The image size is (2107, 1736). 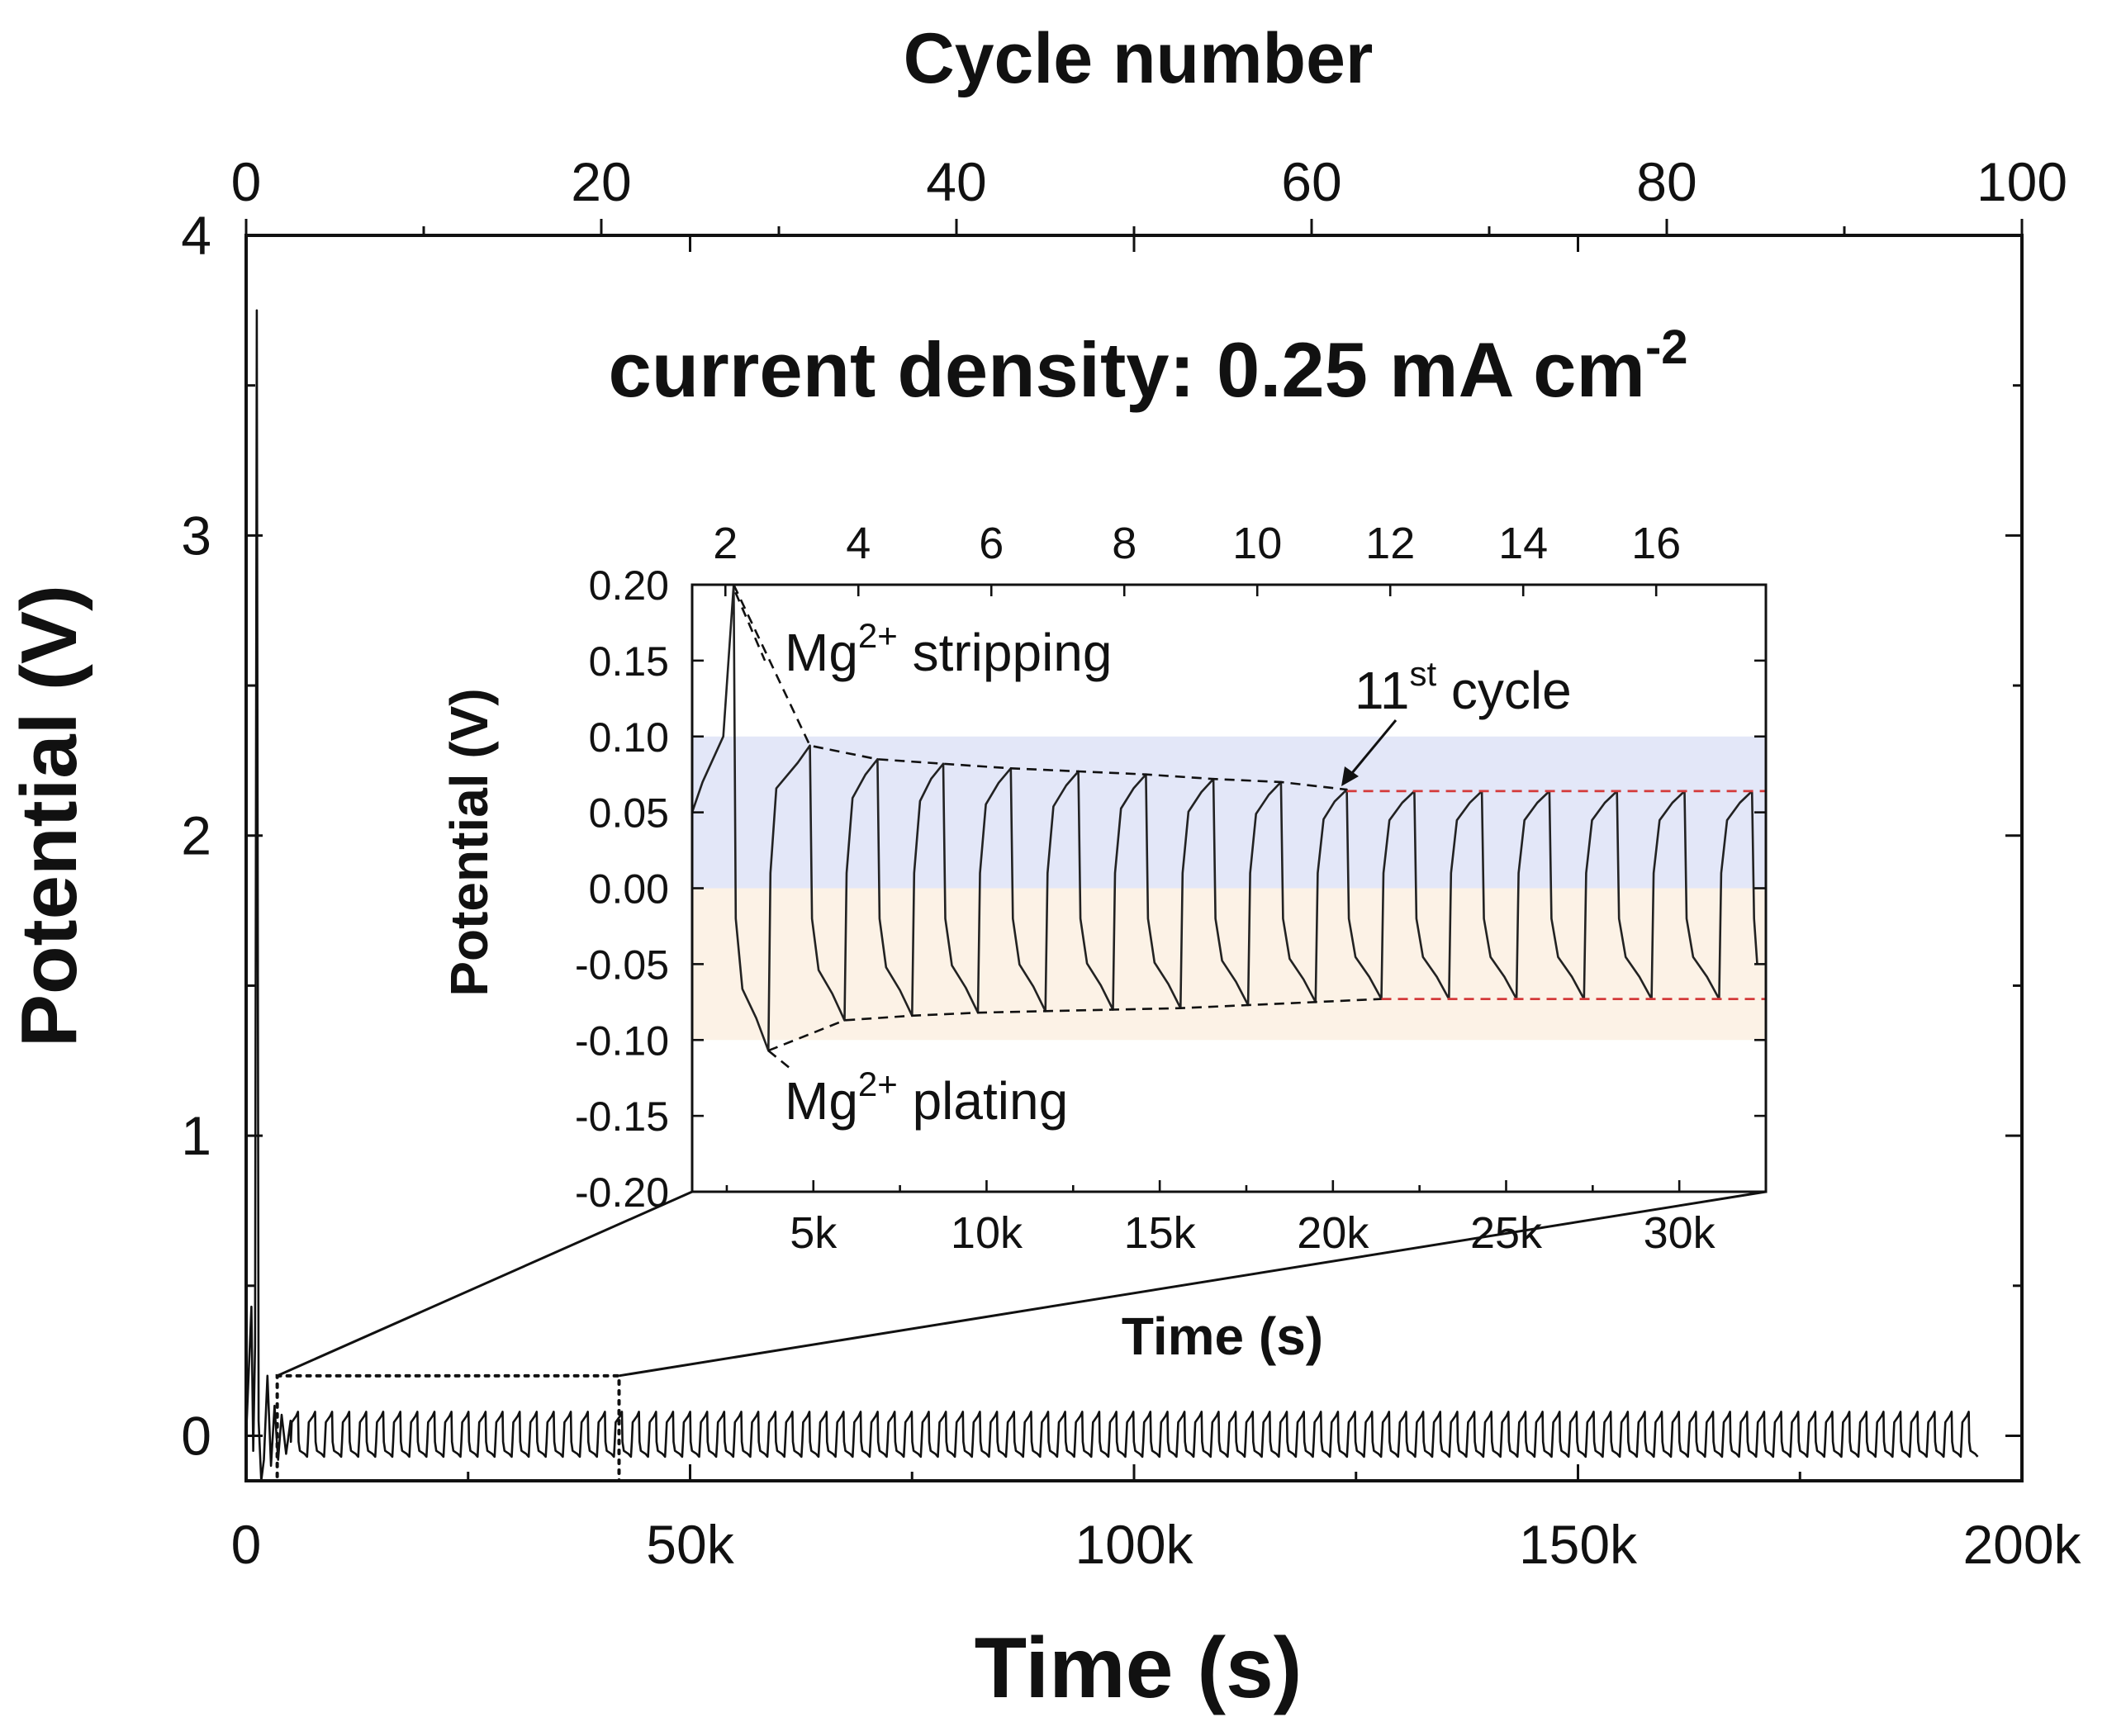 I want to click on zoom-box, so click(x=448, y=1428).